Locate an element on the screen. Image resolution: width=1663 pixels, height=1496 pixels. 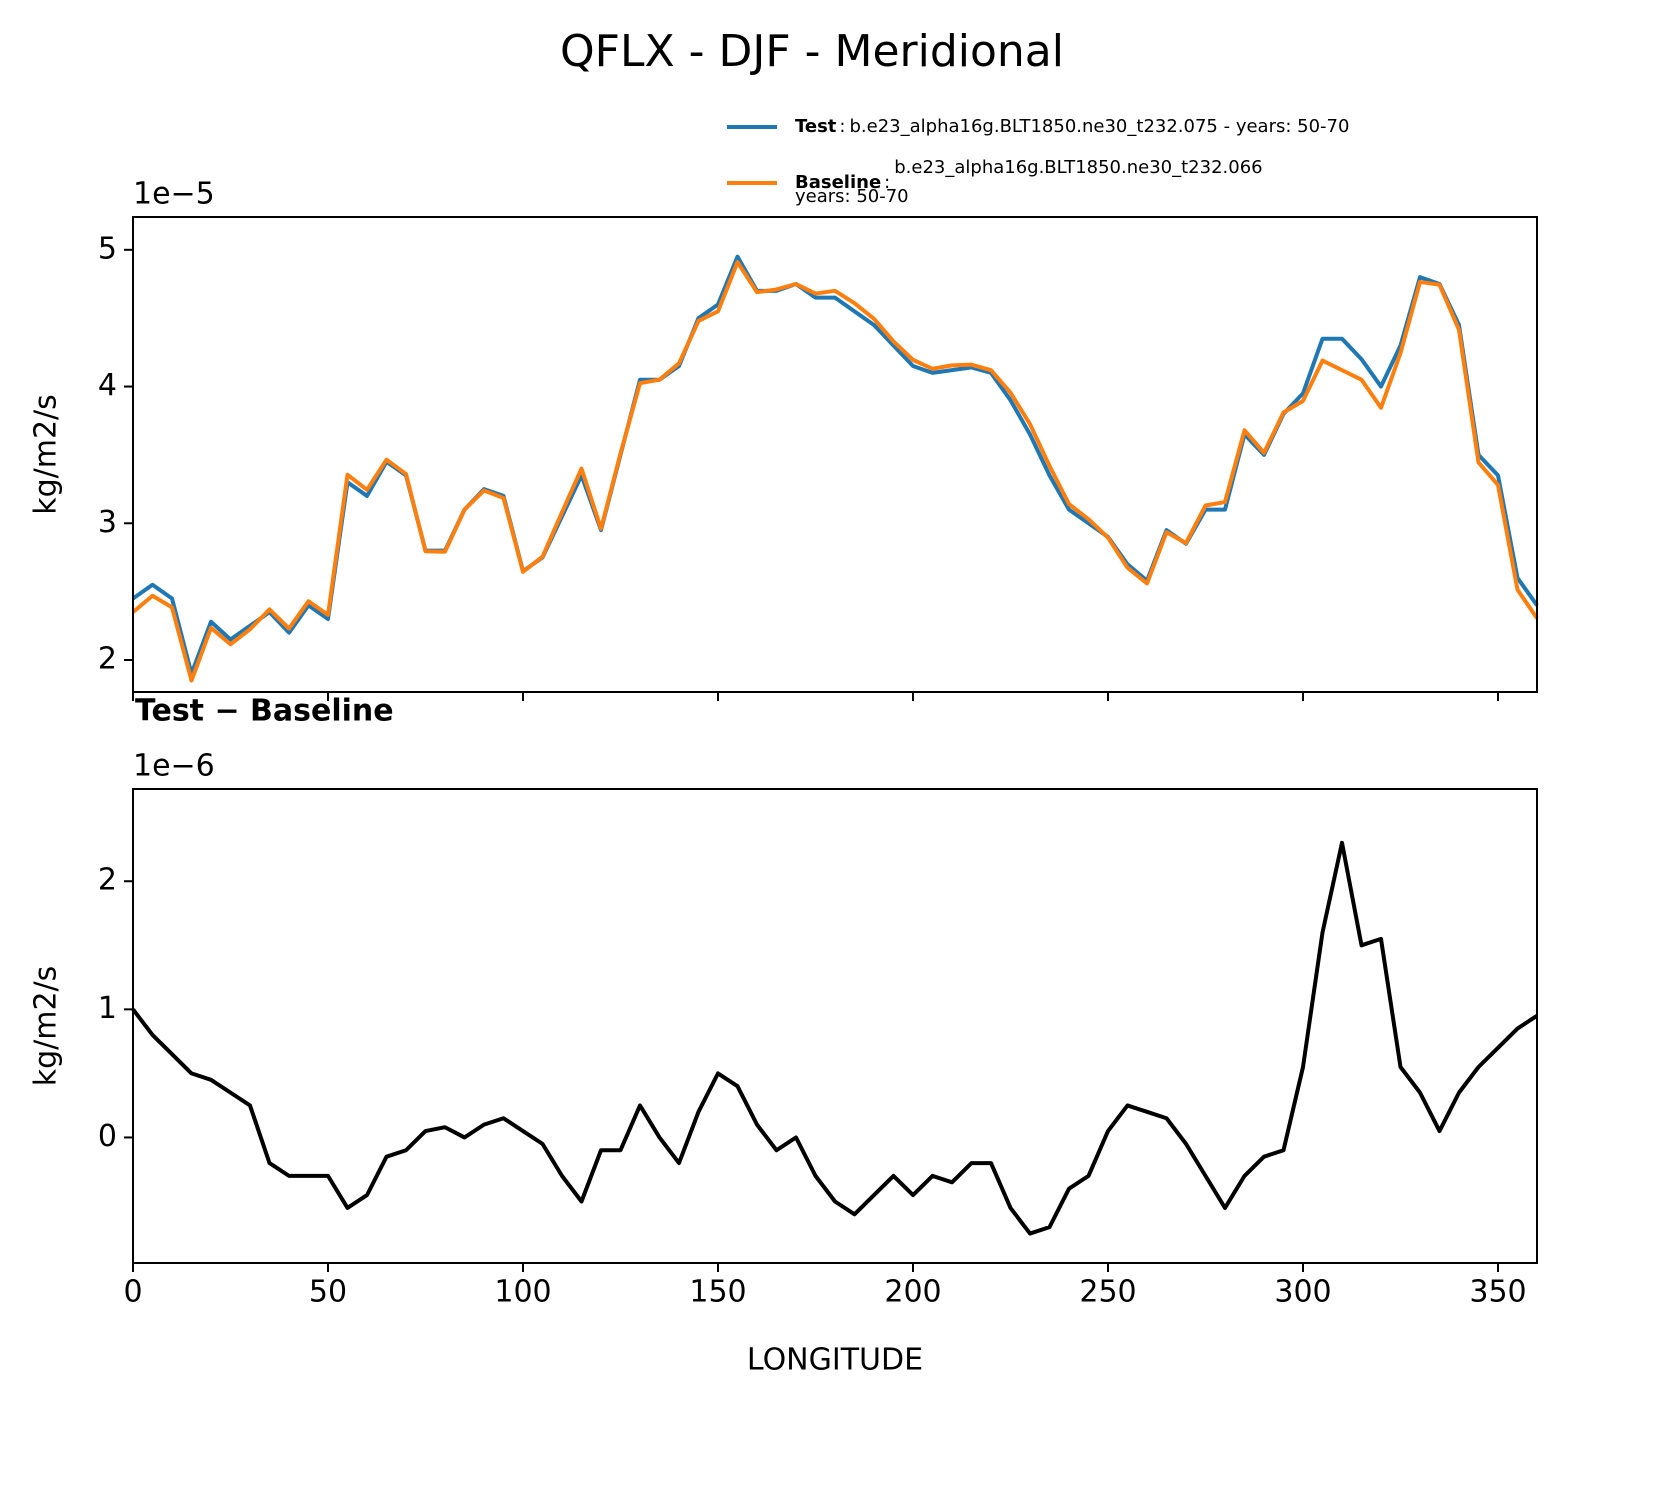
legend-case: b.e23_alpha16g.BLT1850.ne30_t232.066 is located at coordinates (1078, 167).